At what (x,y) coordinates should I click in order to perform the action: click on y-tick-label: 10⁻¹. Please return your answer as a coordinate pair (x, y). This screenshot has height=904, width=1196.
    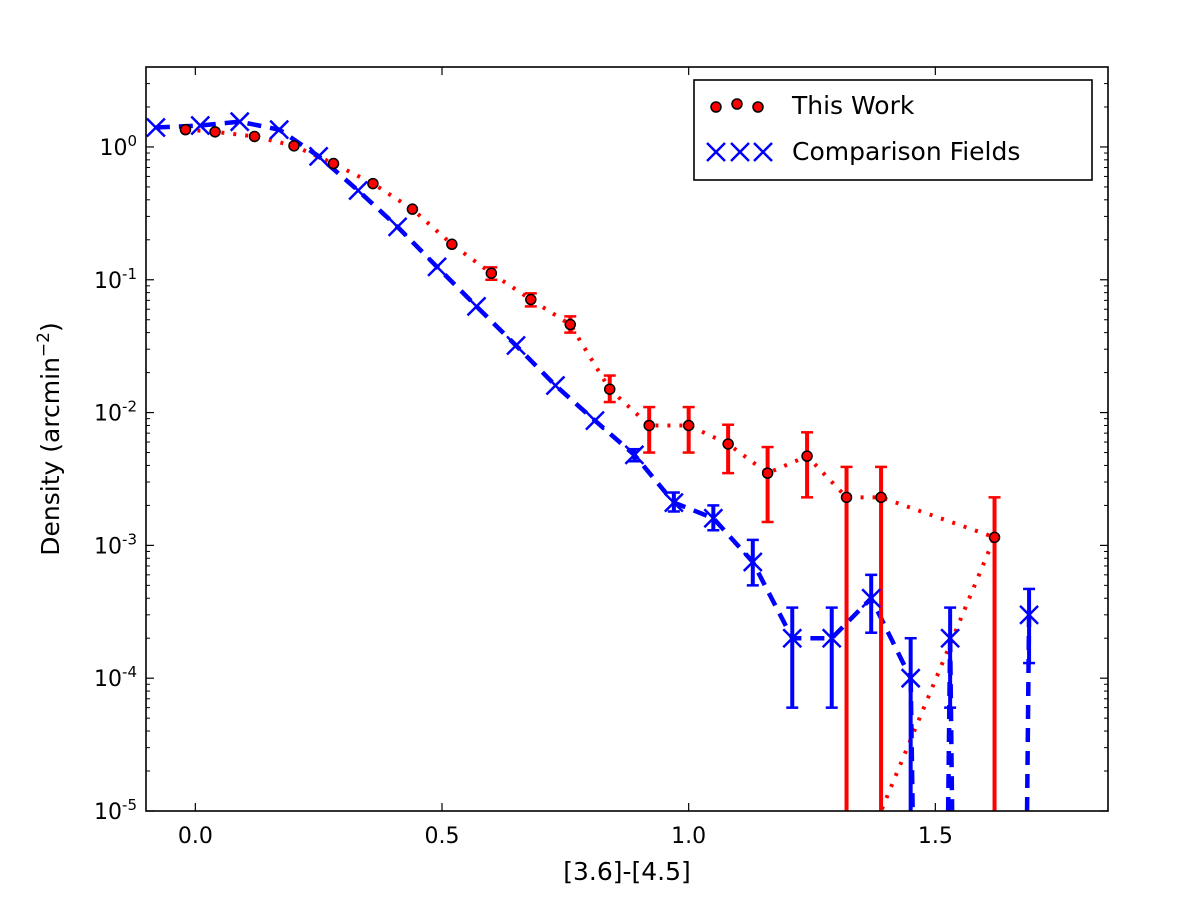
    Looking at the image, I should click on (115, 279).